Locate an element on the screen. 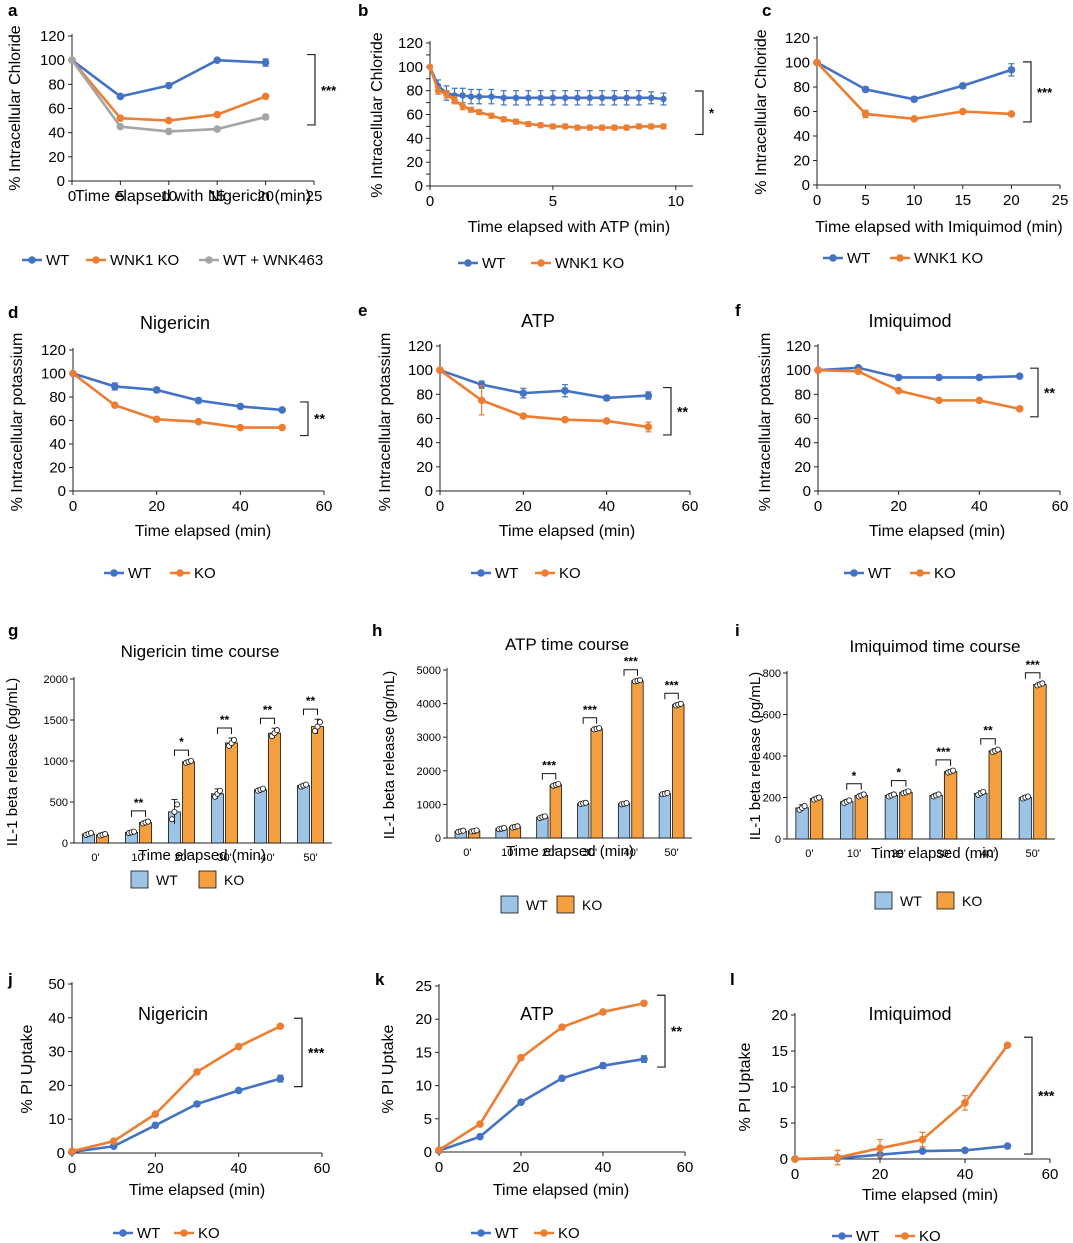 Image resolution: width=1073 pixels, height=1243 pixels. series-wt-wnk463 is located at coordinates (169, 96).